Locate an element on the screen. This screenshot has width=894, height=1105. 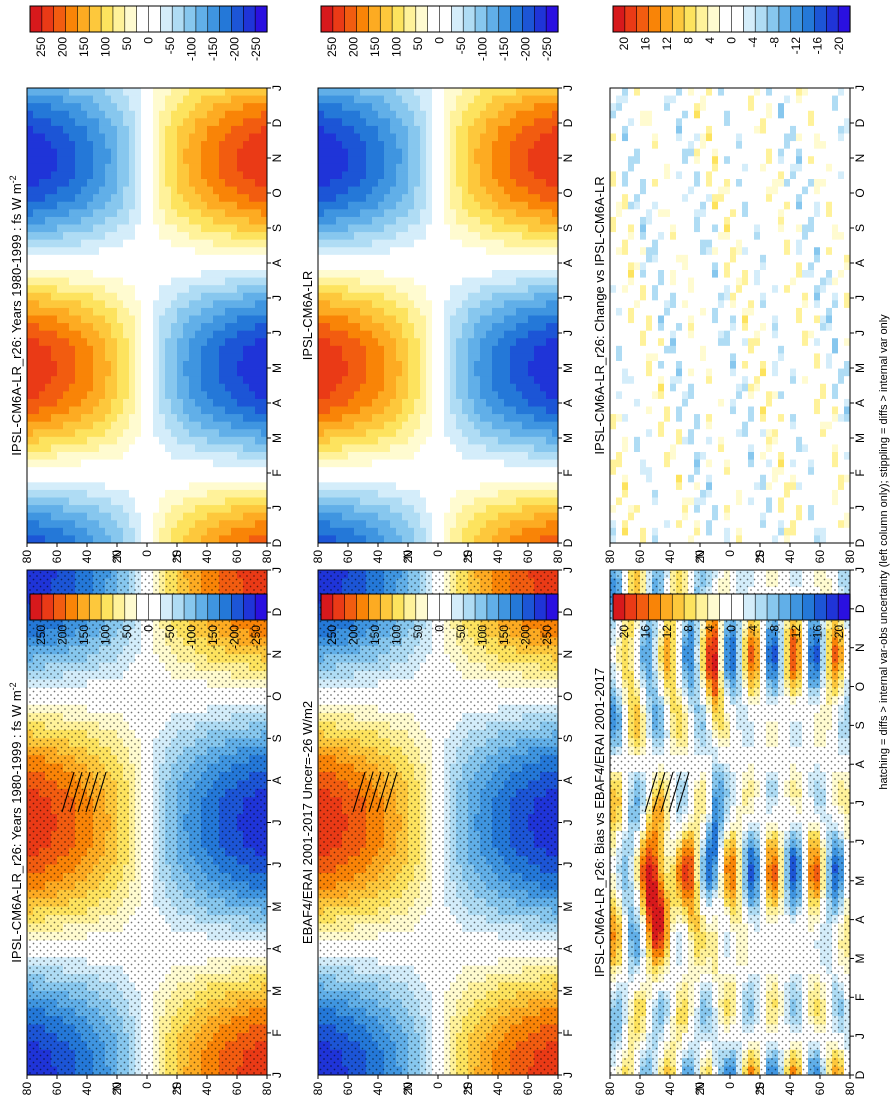
y-axis-label-south: °S is located at coordinates (468, 1088).